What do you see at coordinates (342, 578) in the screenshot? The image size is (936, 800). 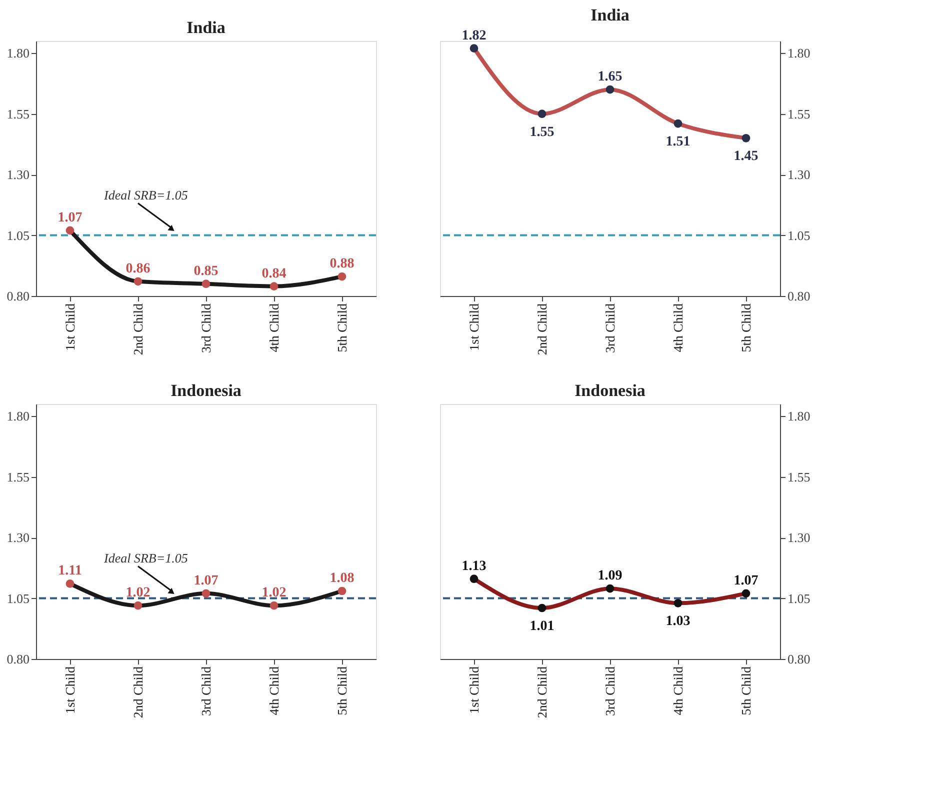 I see `data-label: 1.08` at bounding box center [342, 578].